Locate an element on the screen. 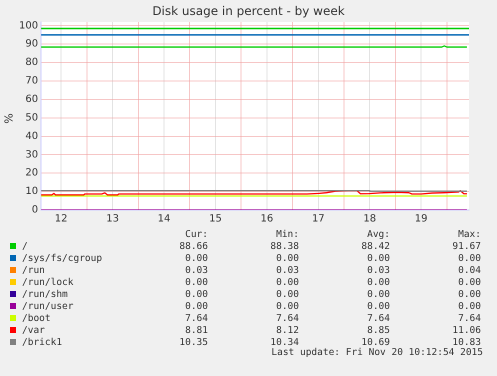  y-axis-title: % is located at coordinates (9, 118).